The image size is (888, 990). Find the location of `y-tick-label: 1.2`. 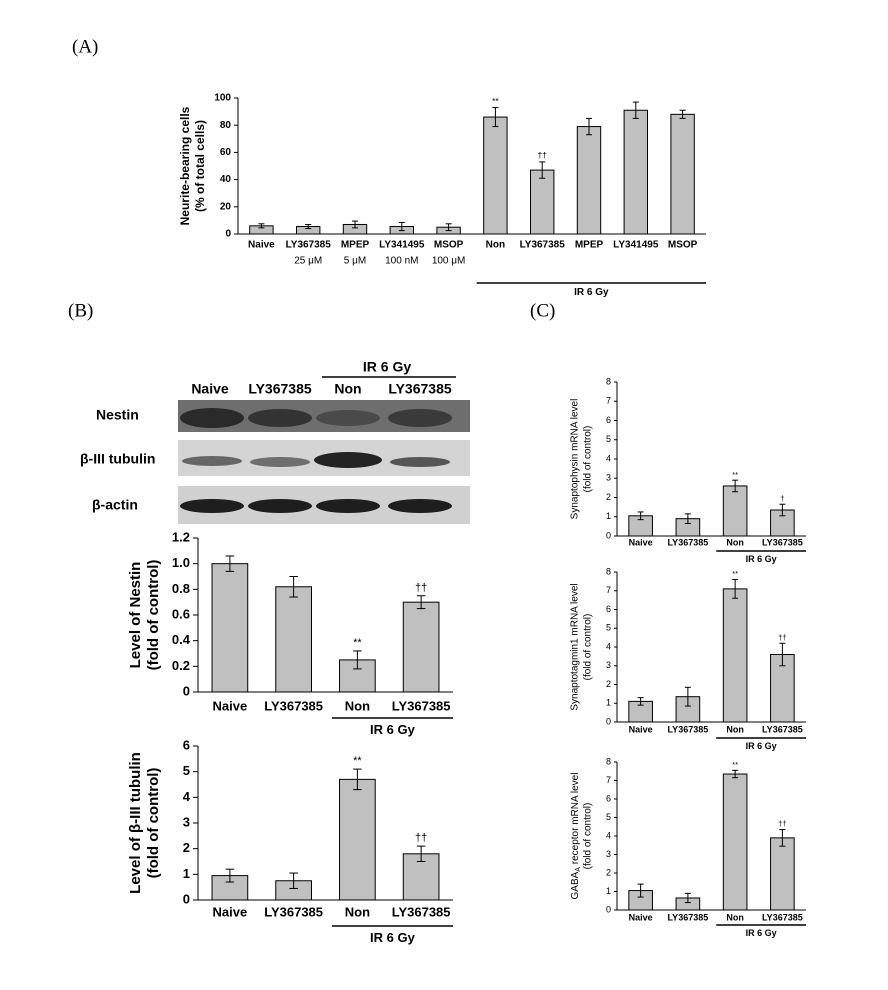

y-tick-label: 1.2 is located at coordinates (181, 536).